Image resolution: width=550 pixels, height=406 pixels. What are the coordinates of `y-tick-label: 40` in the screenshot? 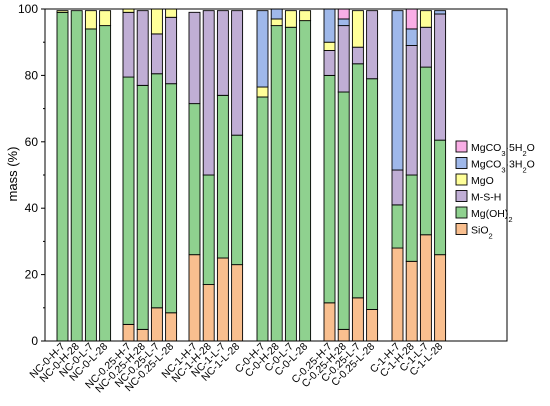 It's located at (32, 208).